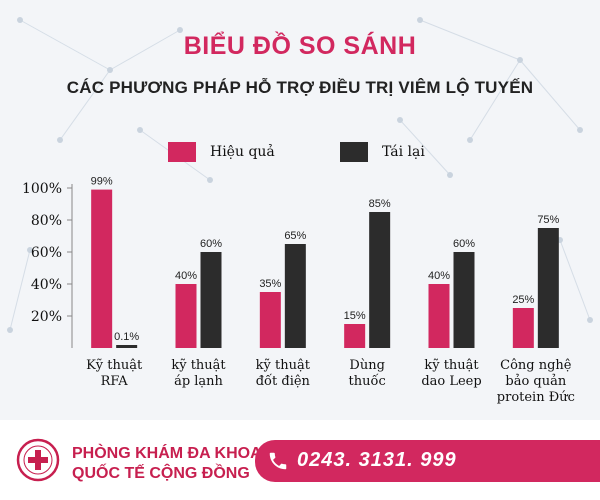 The image size is (600, 500). Describe the element at coordinates (283, 381) in the screenshot. I see `x-tick-label: đốt điện` at that location.